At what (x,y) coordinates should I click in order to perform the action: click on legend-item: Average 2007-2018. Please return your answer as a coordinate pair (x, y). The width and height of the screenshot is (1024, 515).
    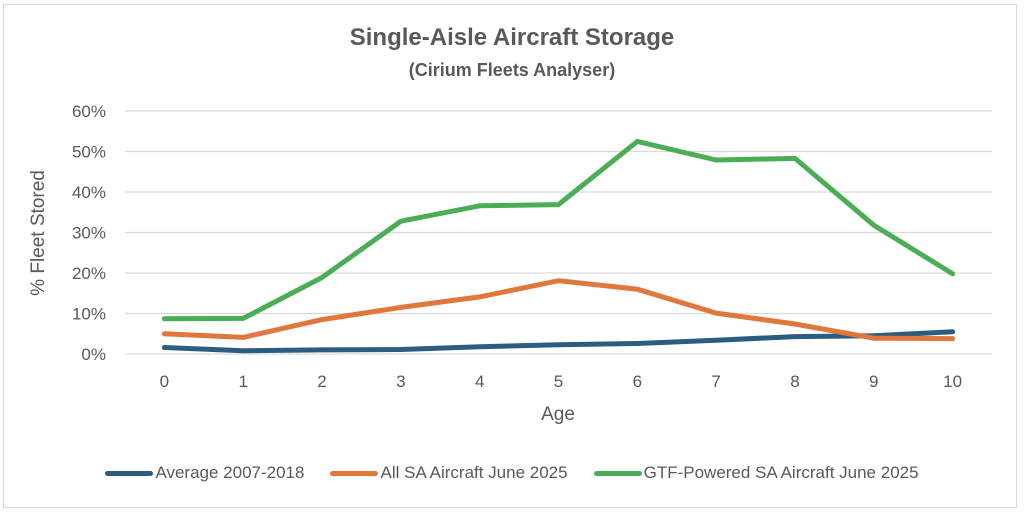
    Looking at the image, I should click on (204, 473).